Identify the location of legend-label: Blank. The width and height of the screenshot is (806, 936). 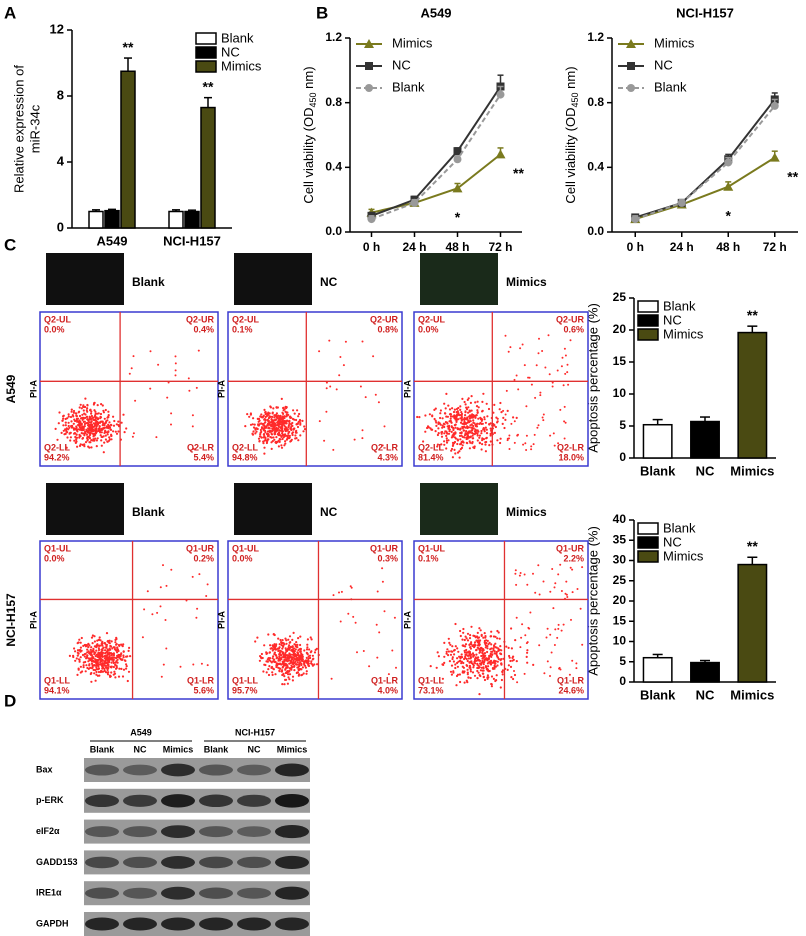
(408, 86).